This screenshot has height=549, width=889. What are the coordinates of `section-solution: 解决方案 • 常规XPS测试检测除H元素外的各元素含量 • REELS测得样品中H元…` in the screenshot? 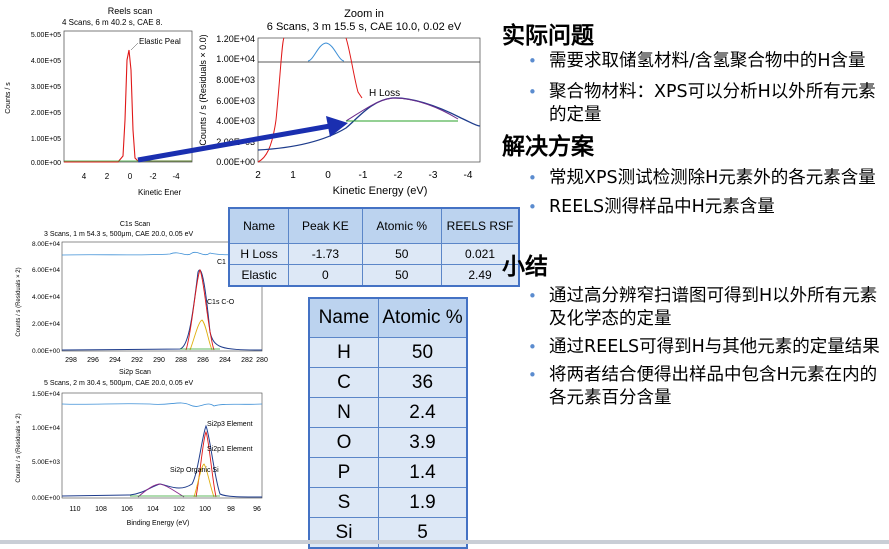 It's located at (695, 176).